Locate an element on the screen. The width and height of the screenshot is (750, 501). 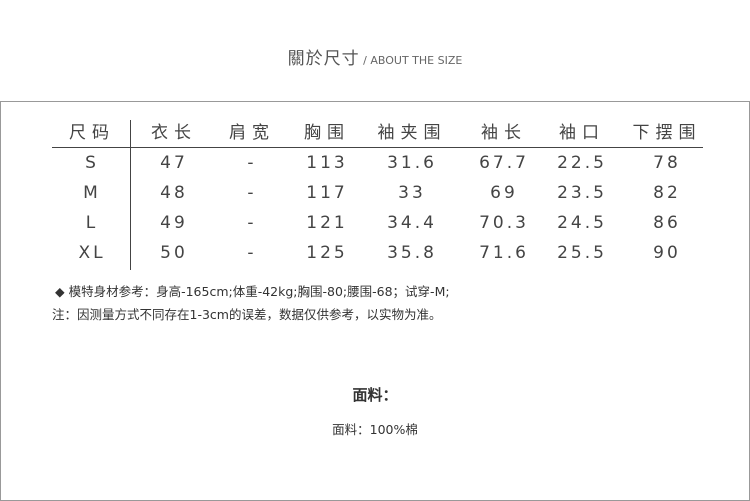
column-divider is located at coordinates (130, 195).